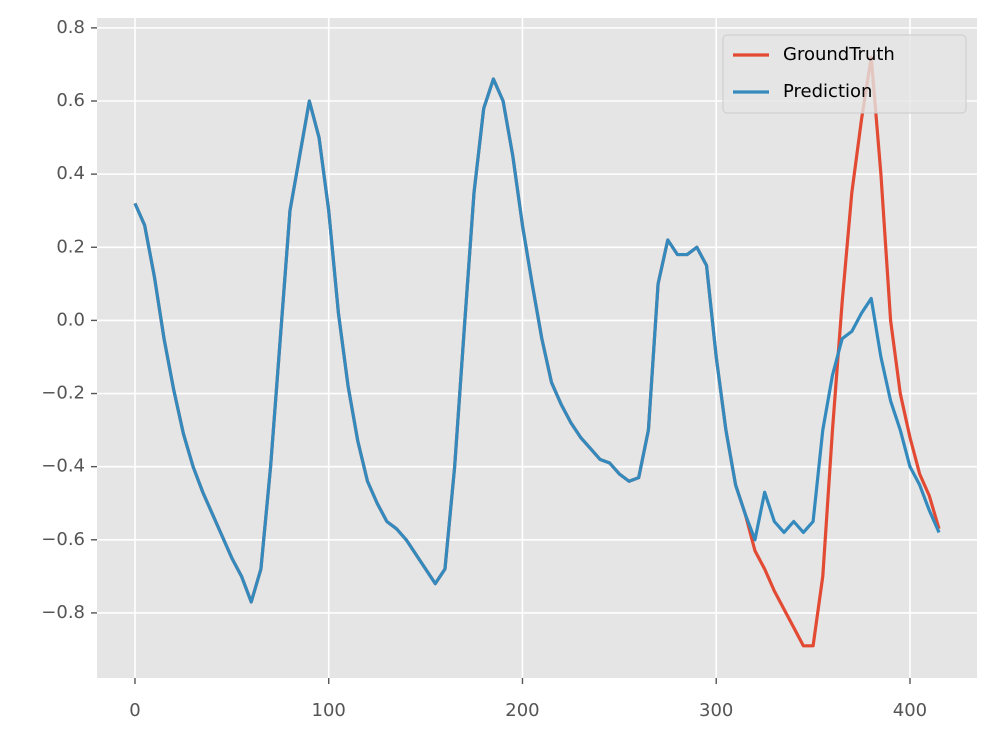 The height and width of the screenshot is (743, 996). Describe the element at coordinates (329, 710) in the screenshot. I see `x-tick-label: 100` at that location.